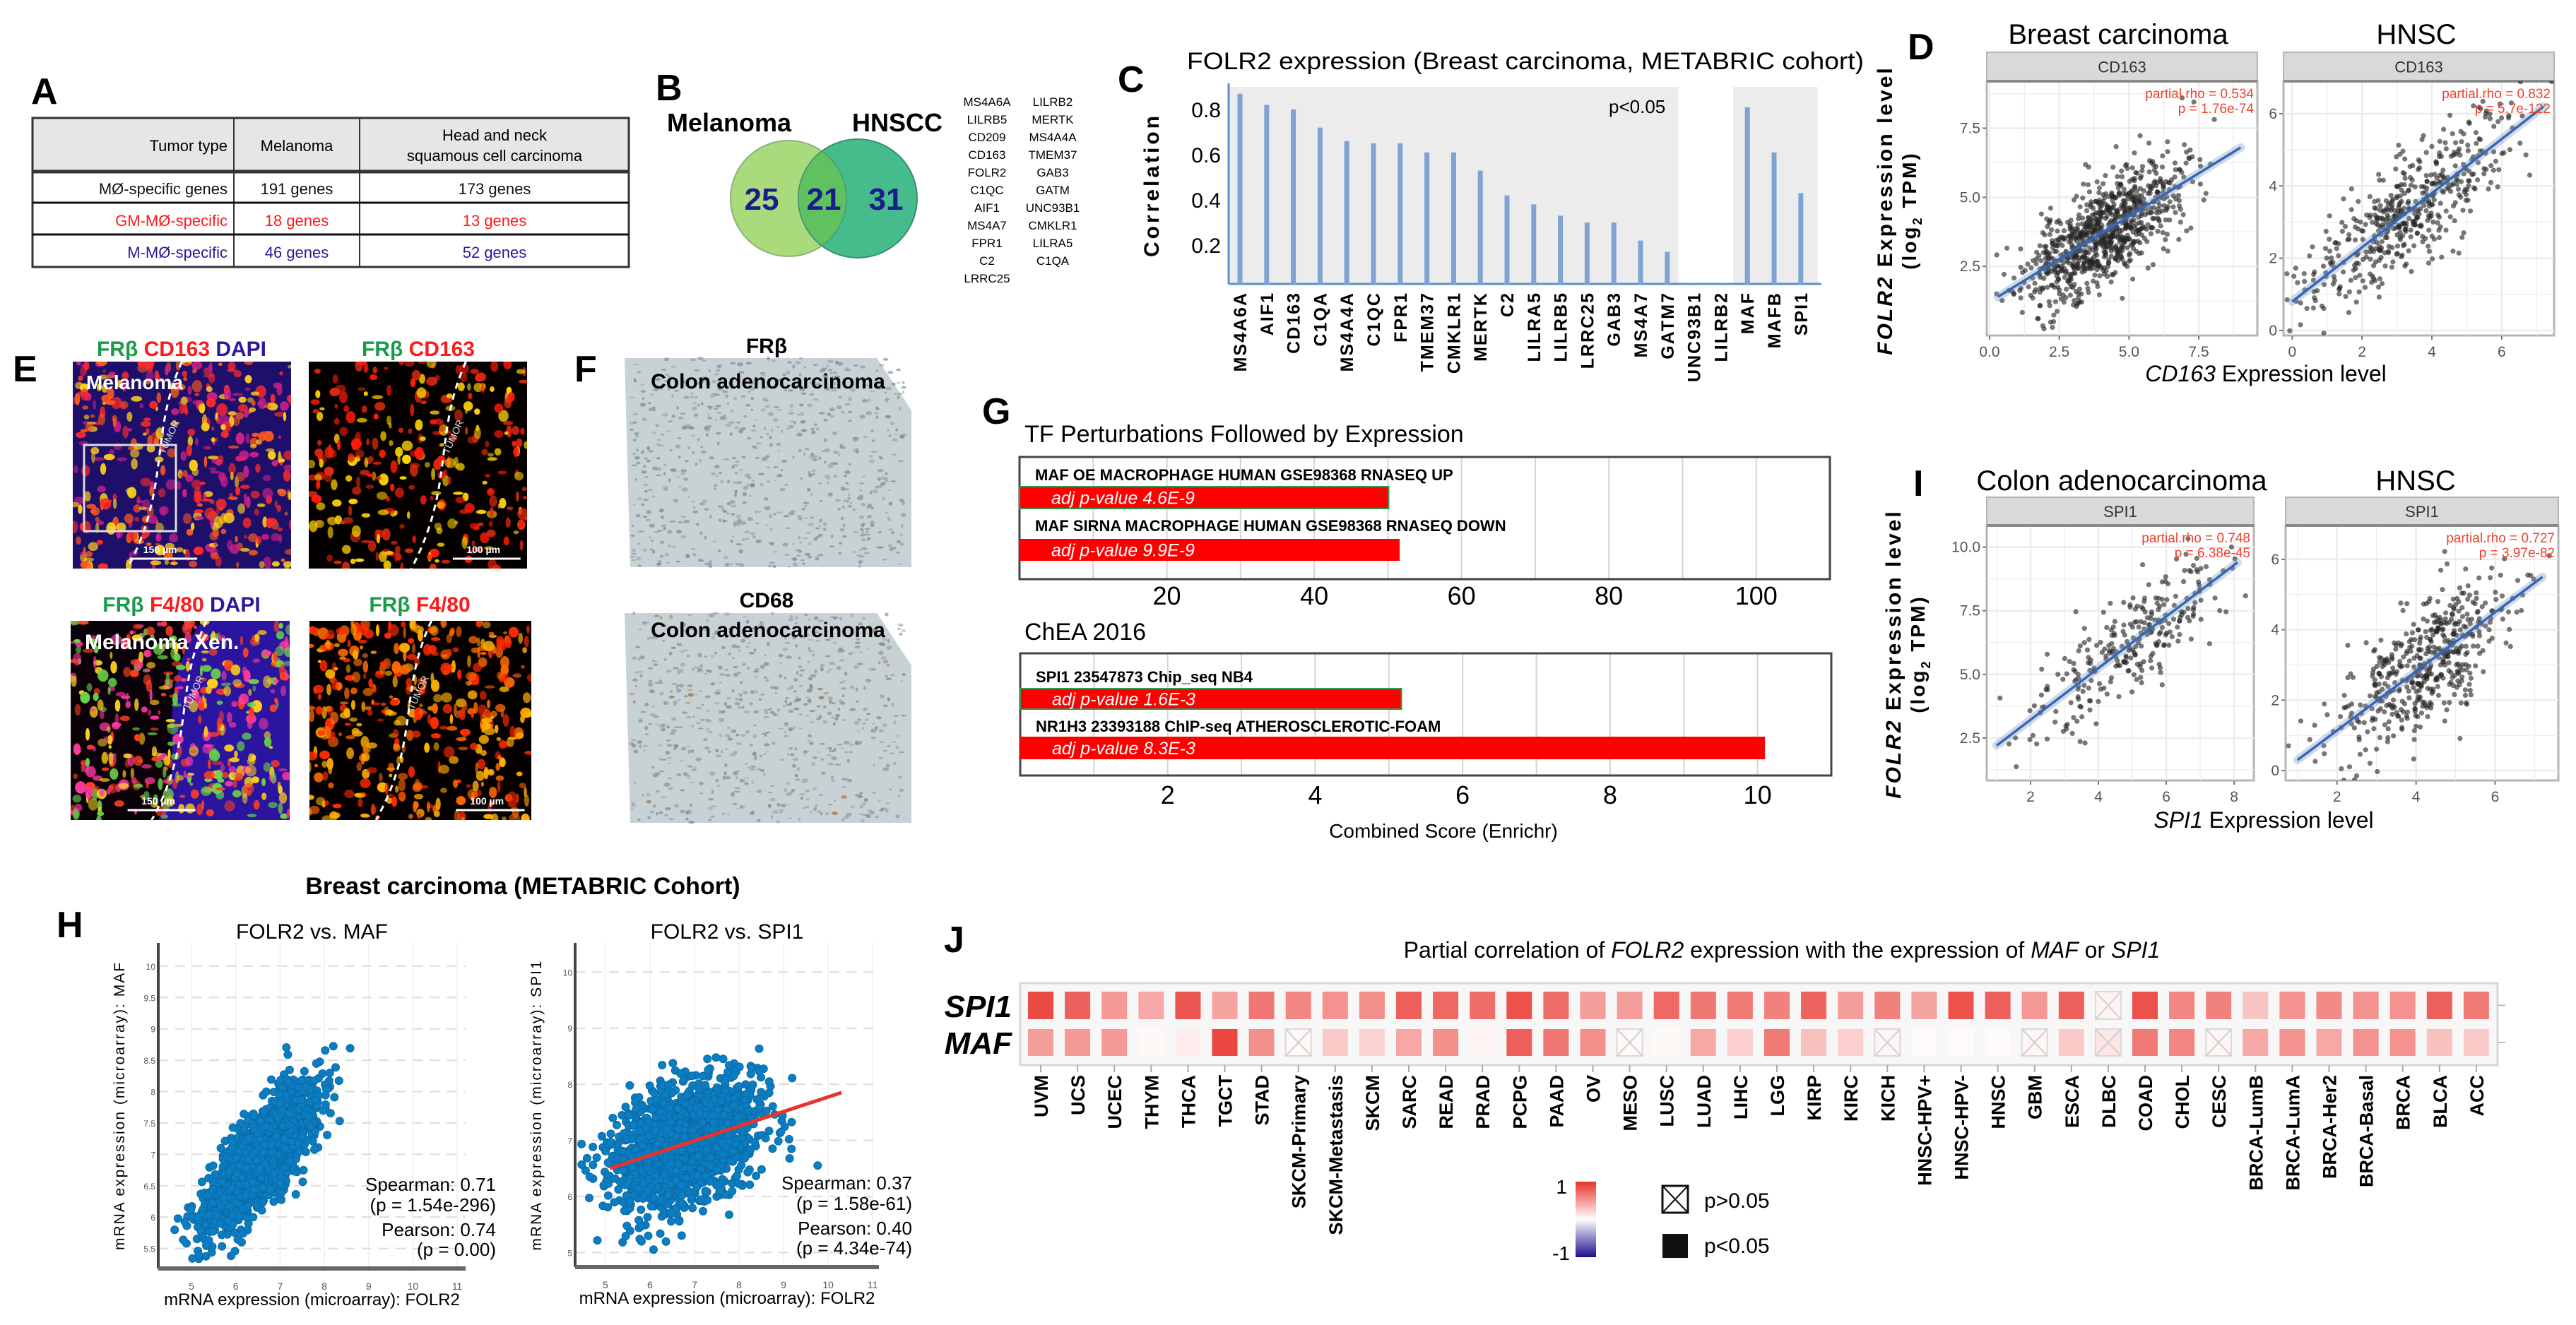 Image resolution: width=2576 pixels, height=1325 pixels. Describe the element at coordinates (1587, 253) in the screenshot. I see `bar-lrrc25` at that location.